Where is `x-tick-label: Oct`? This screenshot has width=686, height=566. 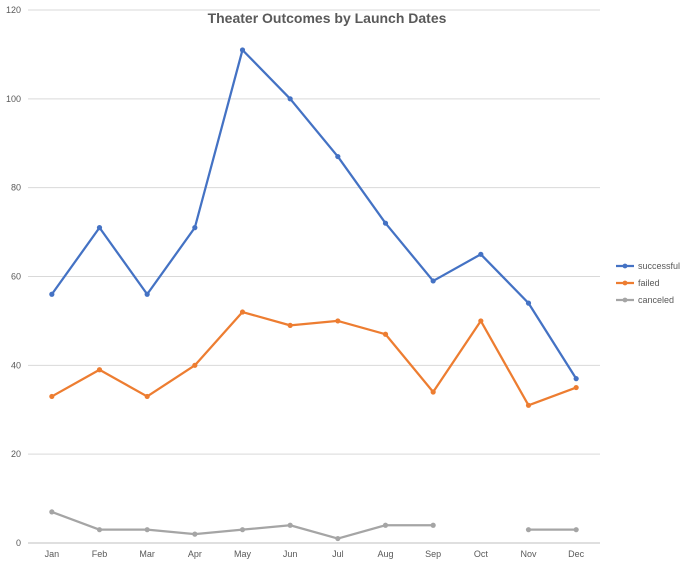 x-tick-label: Oct is located at coordinates (481, 554).